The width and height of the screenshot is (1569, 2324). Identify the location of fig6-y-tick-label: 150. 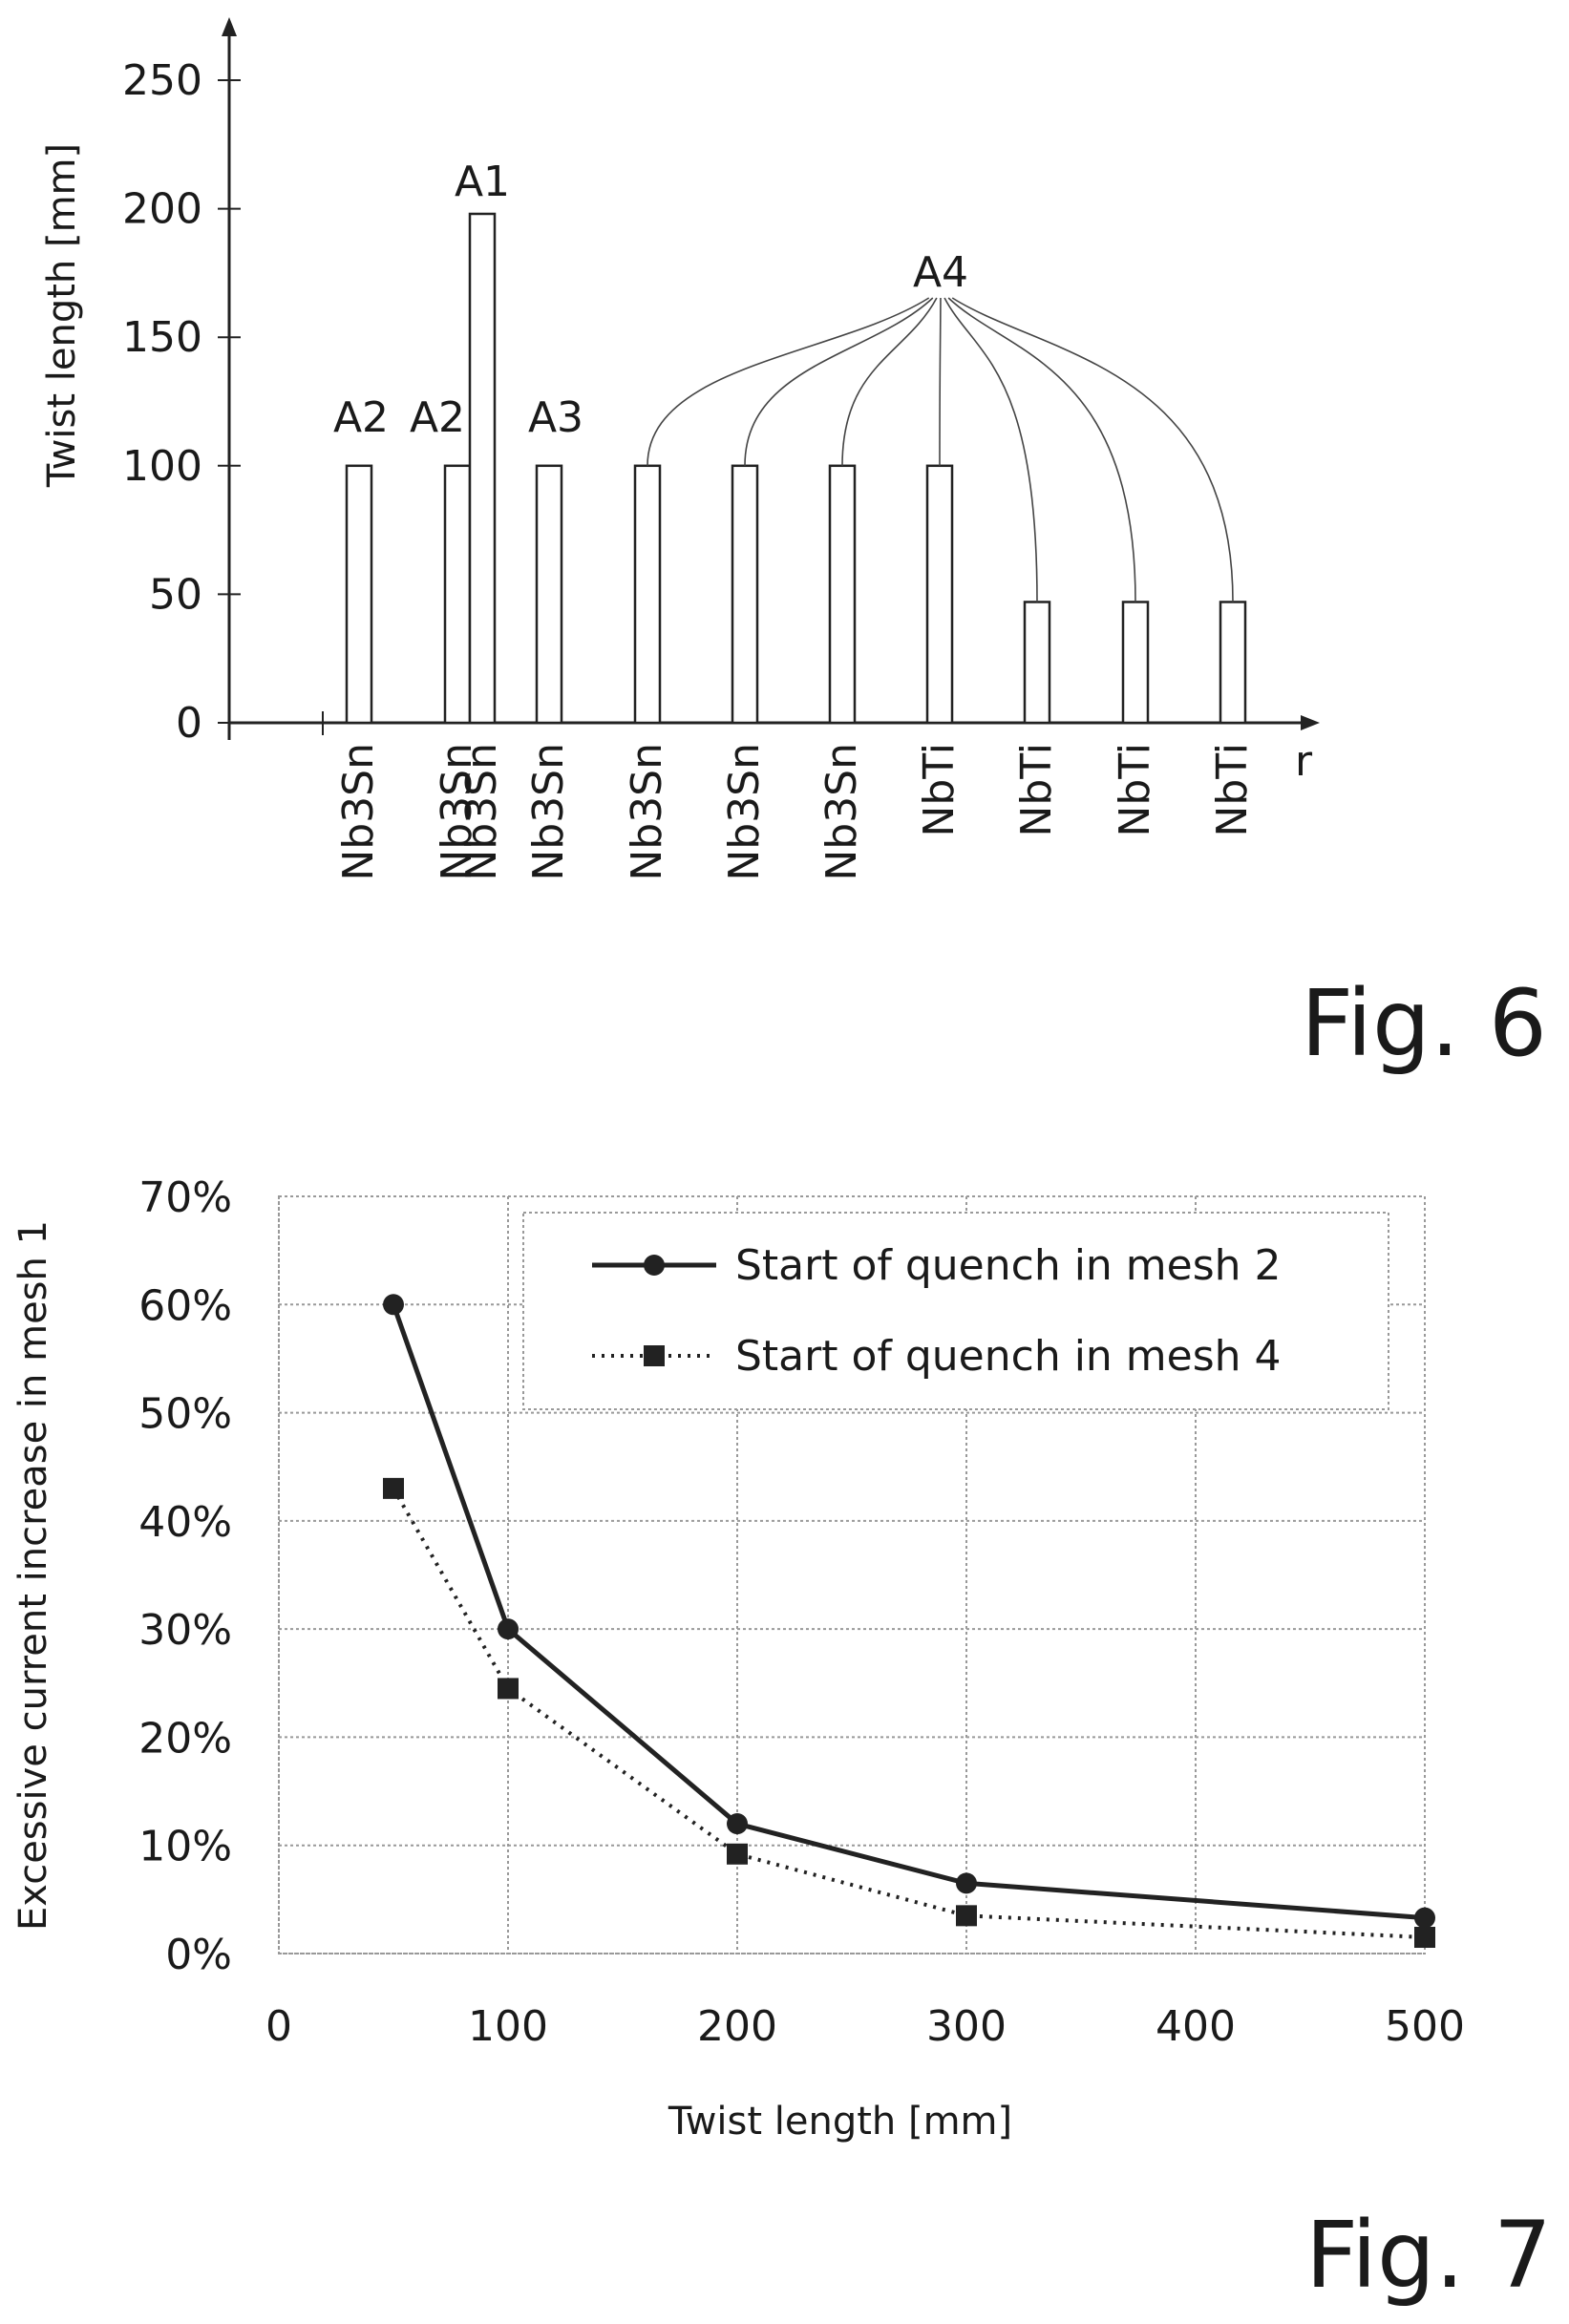
(162, 337).